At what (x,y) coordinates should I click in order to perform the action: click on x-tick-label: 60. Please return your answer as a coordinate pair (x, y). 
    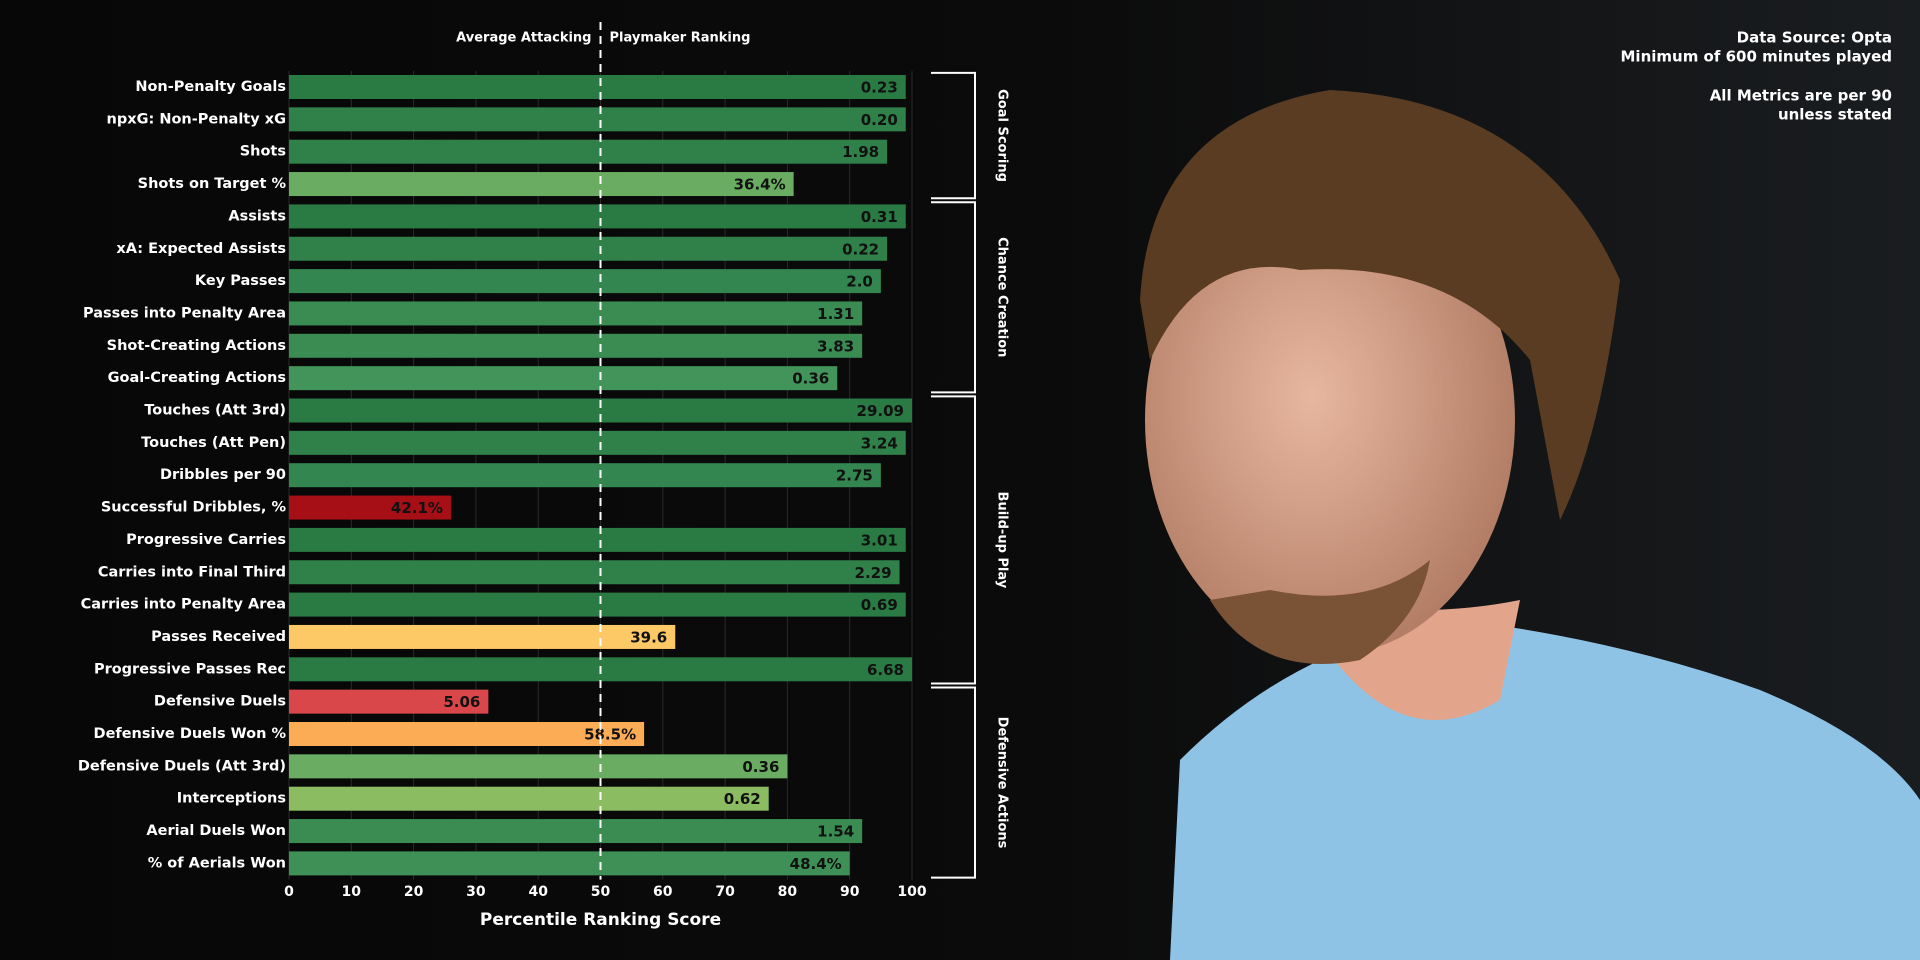
    Looking at the image, I should click on (663, 892).